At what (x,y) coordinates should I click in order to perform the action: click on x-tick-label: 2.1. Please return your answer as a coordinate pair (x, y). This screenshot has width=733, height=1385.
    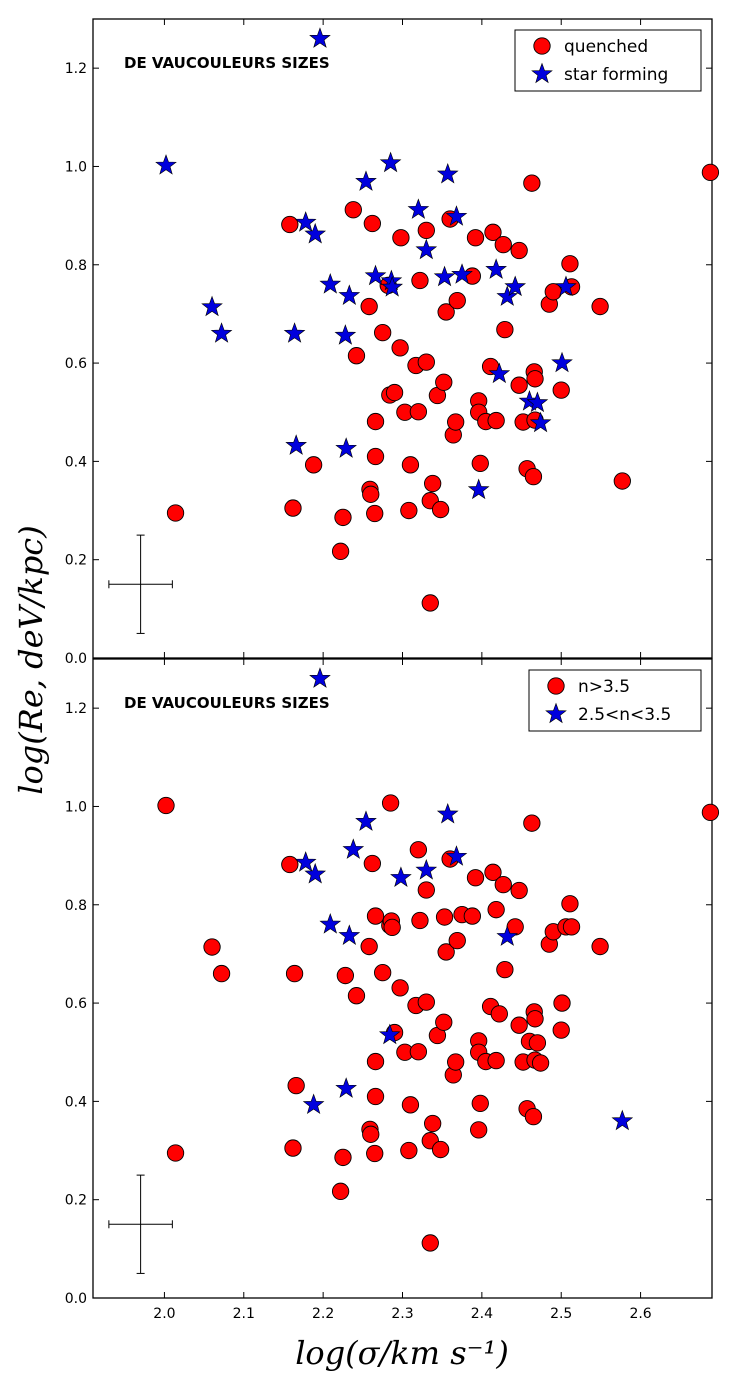
    Looking at the image, I should click on (244, 1314).